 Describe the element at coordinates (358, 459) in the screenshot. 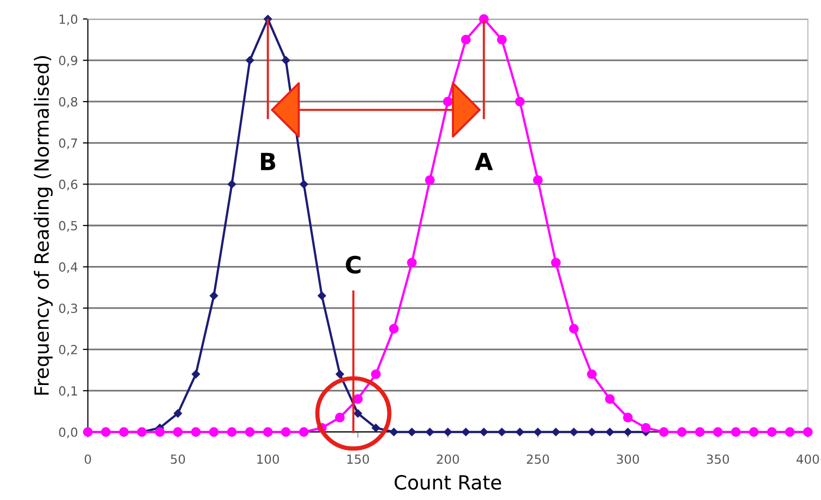

I see `x-tick-label: 150` at that location.